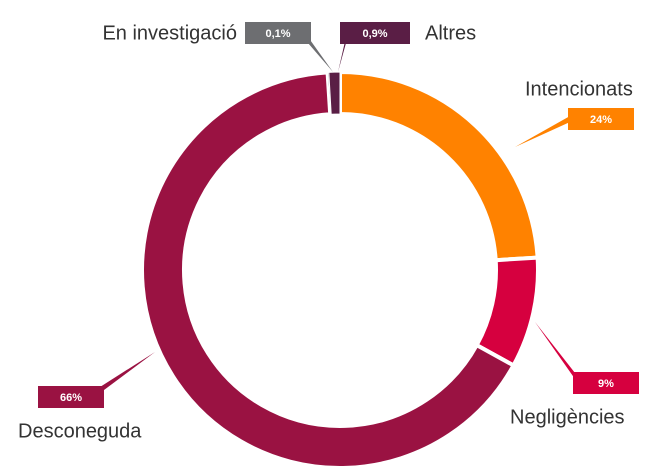 The width and height of the screenshot is (663, 467). Describe the element at coordinates (567, 417) in the screenshot. I see `category-label: Negligències` at that location.